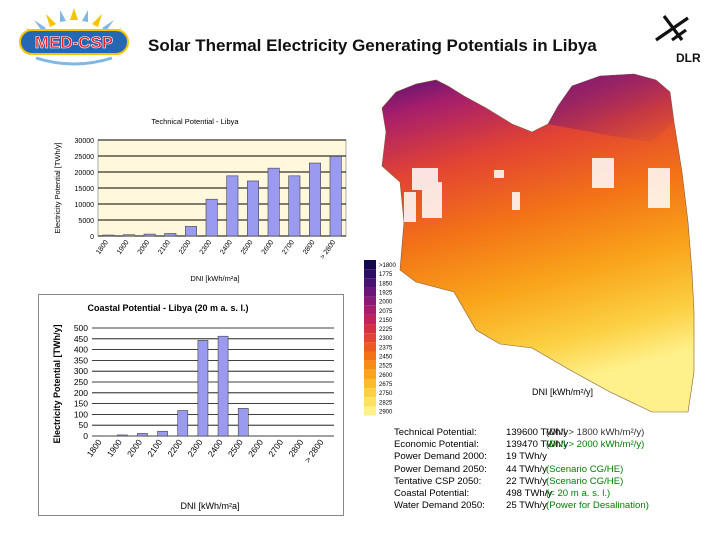 The image size is (720, 540). What do you see at coordinates (81, 328) in the screenshot?
I see `y-tick-label: 500` at bounding box center [81, 328].